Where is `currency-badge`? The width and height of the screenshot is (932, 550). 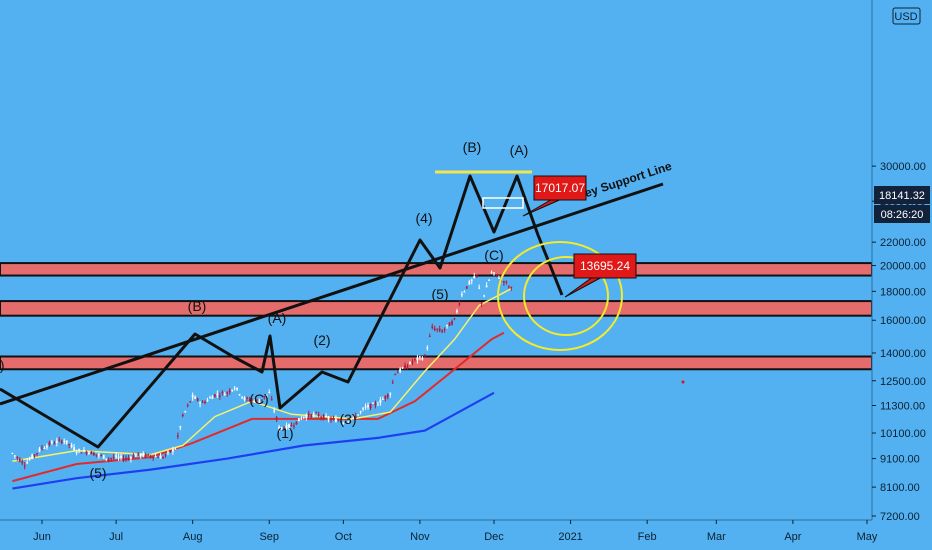 currency-badge is located at coordinates (906, 16).